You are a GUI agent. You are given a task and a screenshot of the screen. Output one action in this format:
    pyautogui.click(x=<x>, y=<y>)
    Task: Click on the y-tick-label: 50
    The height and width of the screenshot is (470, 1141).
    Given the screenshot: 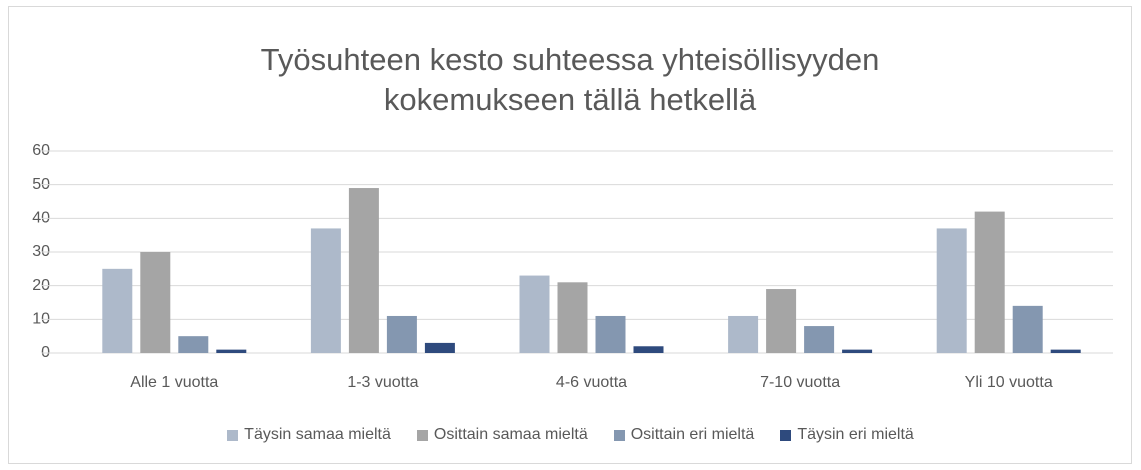 What is the action you would take?
    pyautogui.click(x=41, y=184)
    